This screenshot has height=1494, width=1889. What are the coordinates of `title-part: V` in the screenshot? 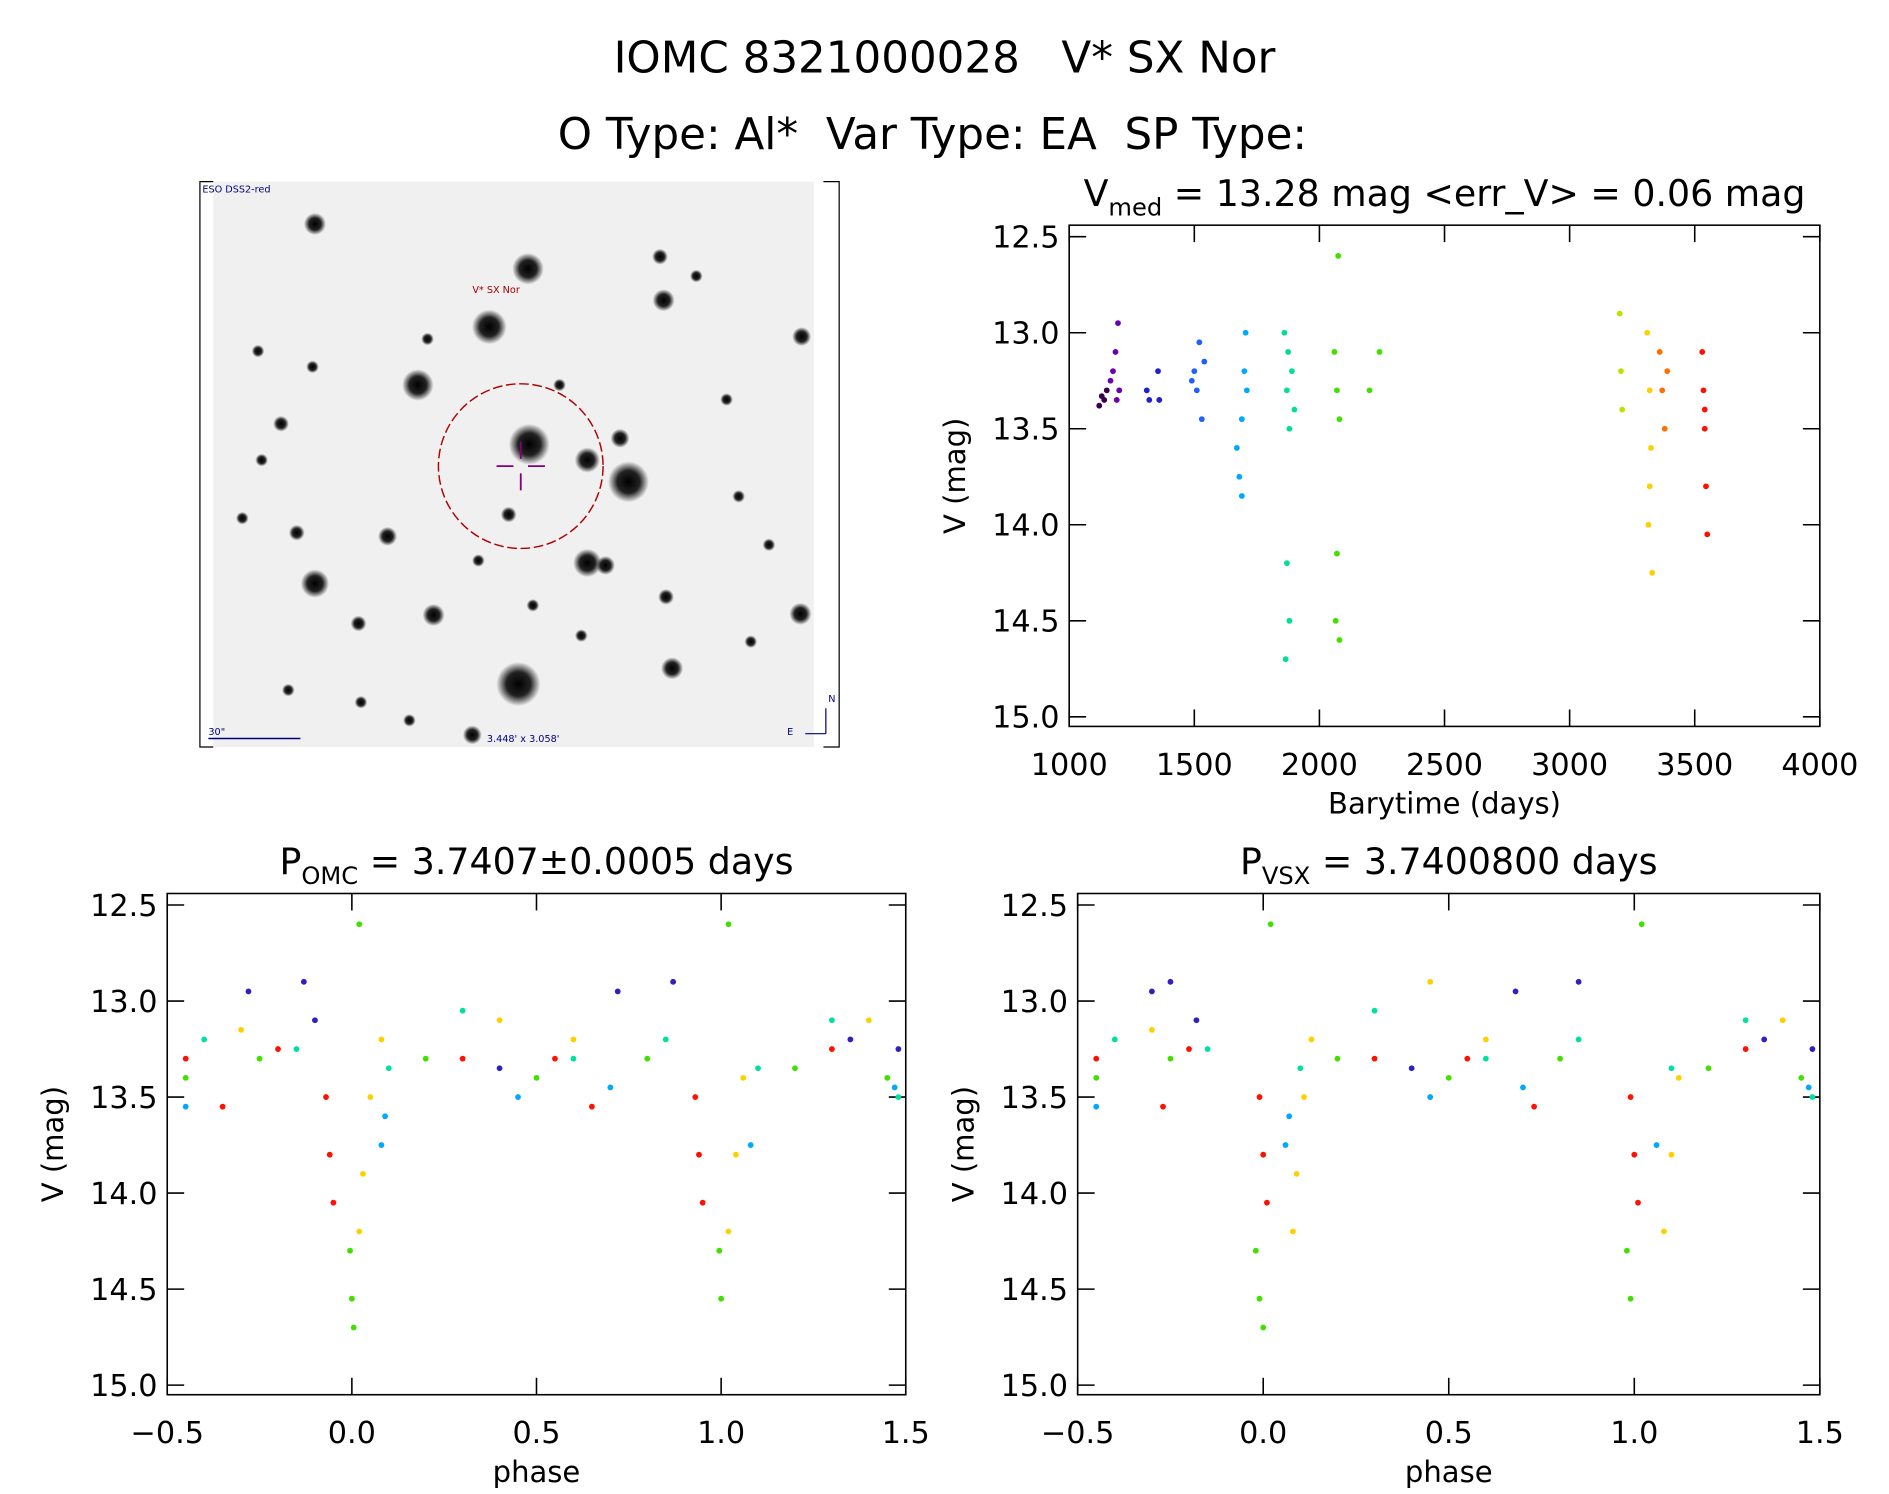 It's located at (1096, 193).